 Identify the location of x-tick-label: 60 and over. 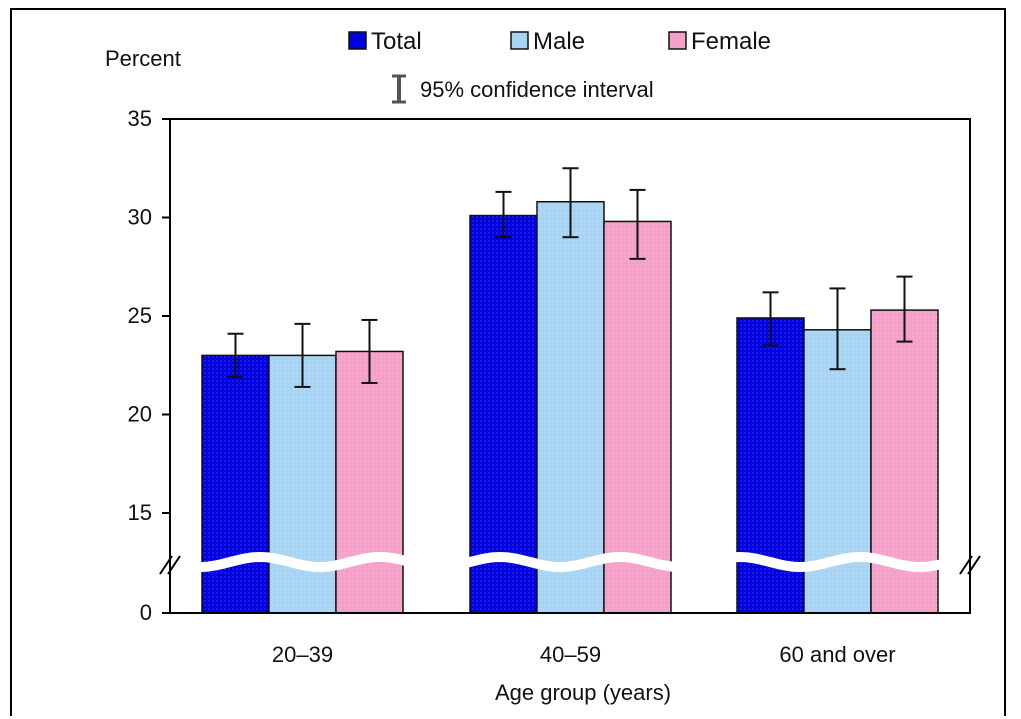
(837, 654).